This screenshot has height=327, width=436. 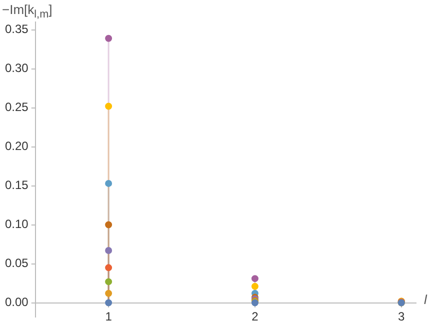 What do you see at coordinates (16, 68) in the screenshot?
I see `y-tick-label: 0.30` at bounding box center [16, 68].